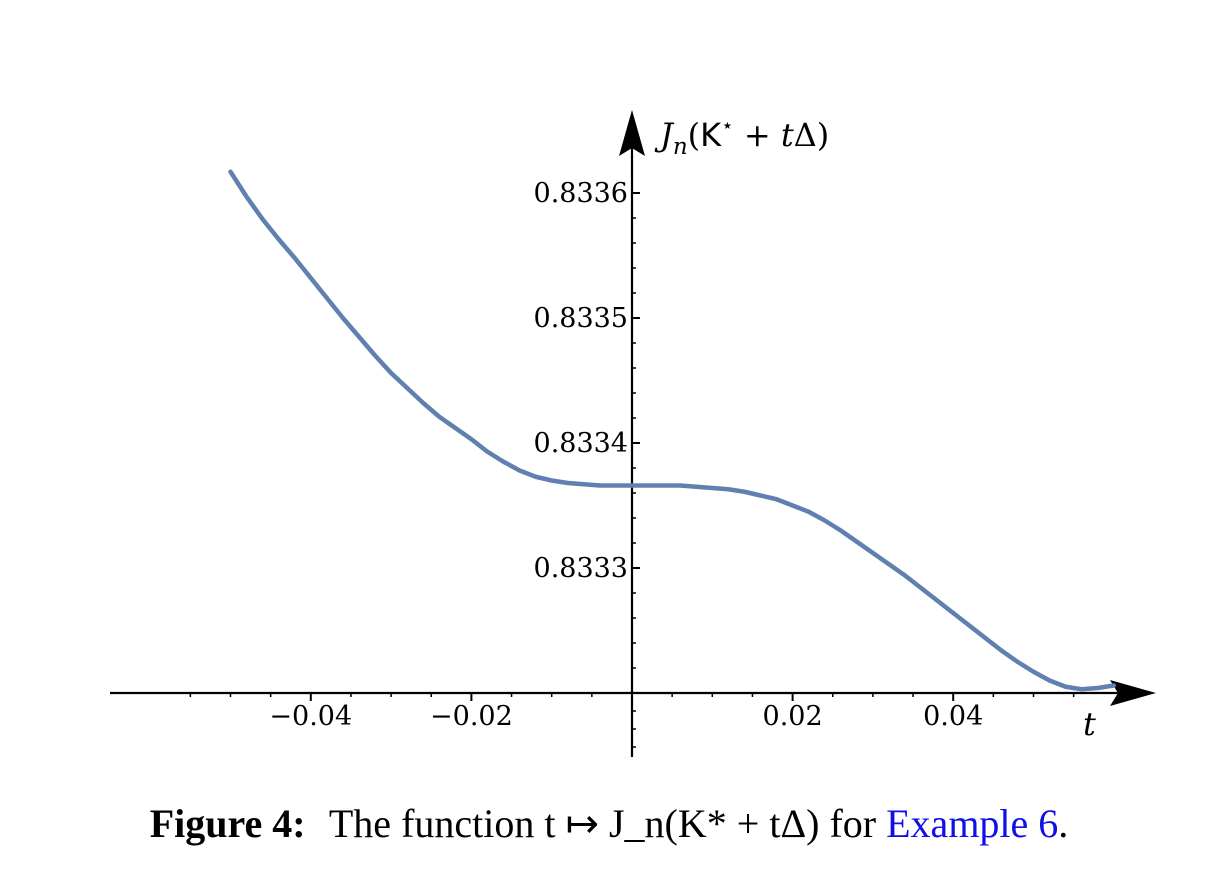 The width and height of the screenshot is (1218, 880). What do you see at coordinates (972, 823) in the screenshot?
I see `example-link: Example 6` at bounding box center [972, 823].